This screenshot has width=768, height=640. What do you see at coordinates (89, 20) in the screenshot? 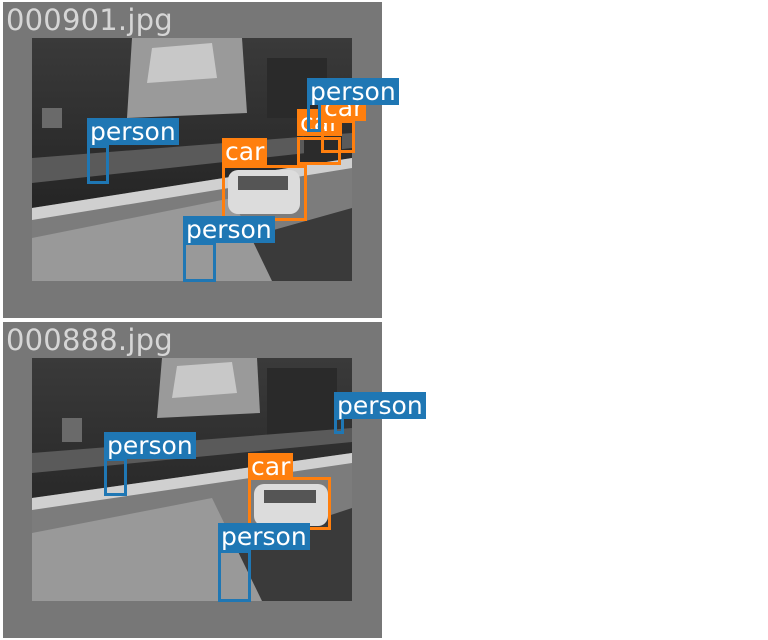
I see `image-filename: 000901.jpg` at bounding box center [89, 20].